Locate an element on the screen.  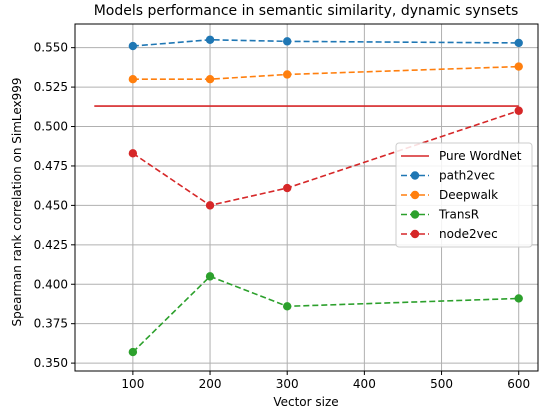
legend-entry-transr: TransR is located at coordinates (440, 215).